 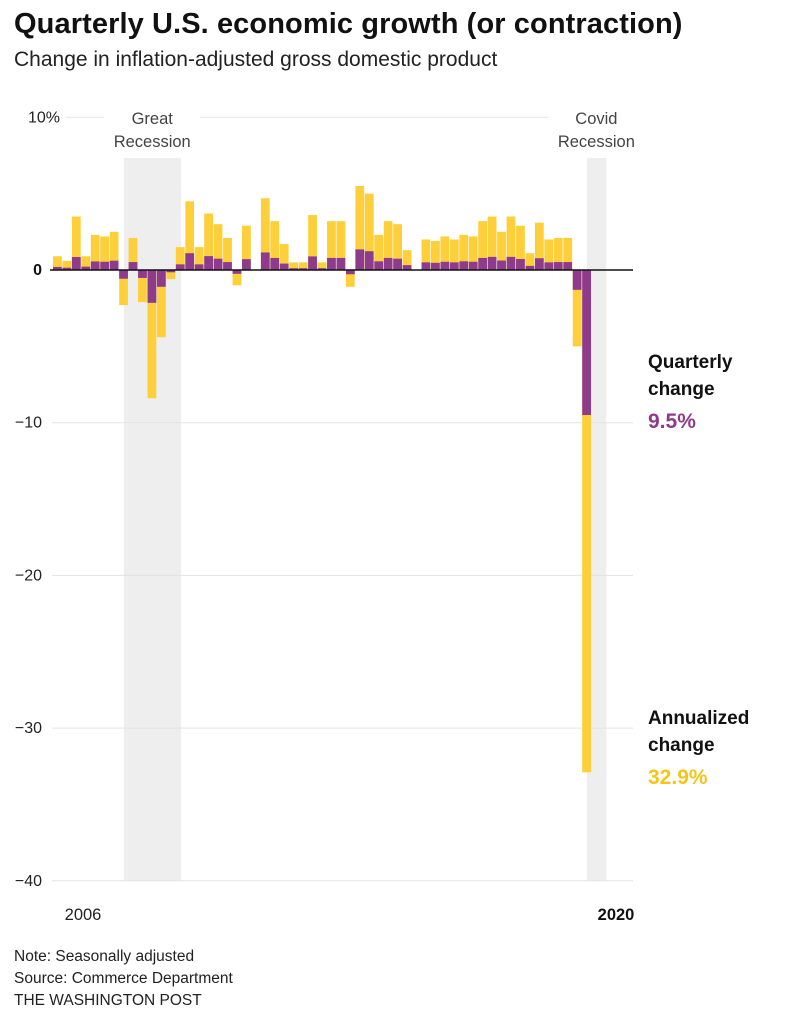 I want to click on y-tick-label: 10%, so click(x=44, y=117).